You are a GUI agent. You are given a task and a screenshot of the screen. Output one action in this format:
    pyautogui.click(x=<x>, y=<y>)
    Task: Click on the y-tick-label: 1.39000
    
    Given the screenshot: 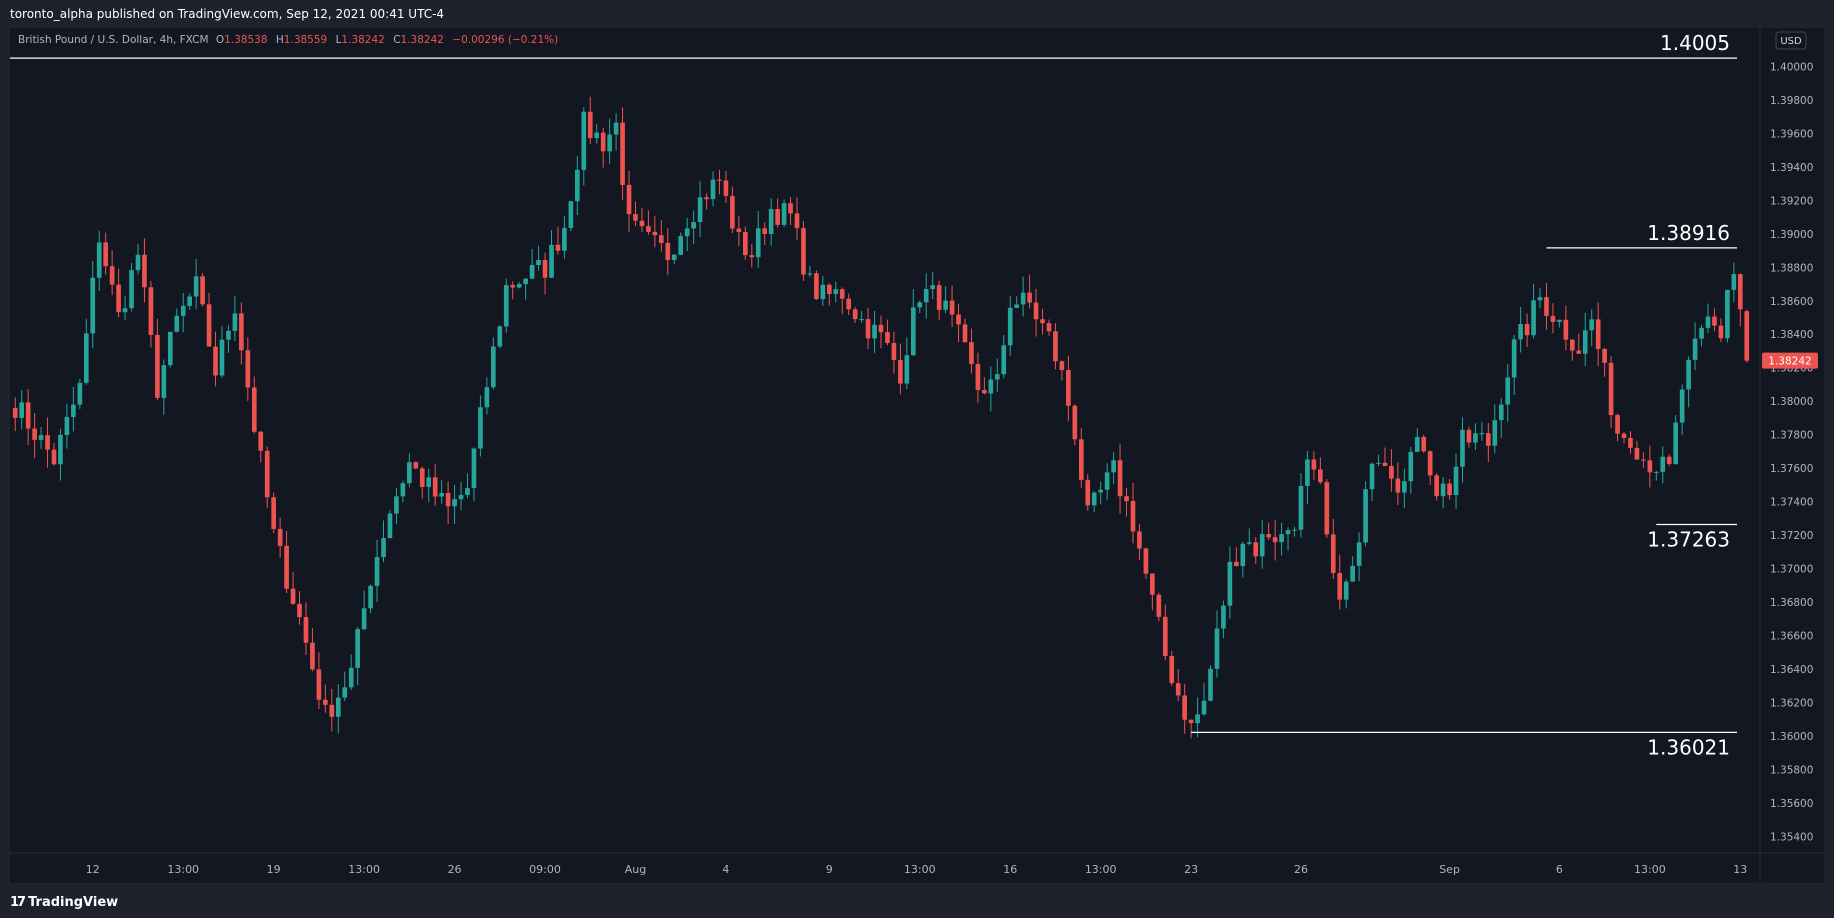 What is the action you would take?
    pyautogui.click(x=1791, y=235)
    